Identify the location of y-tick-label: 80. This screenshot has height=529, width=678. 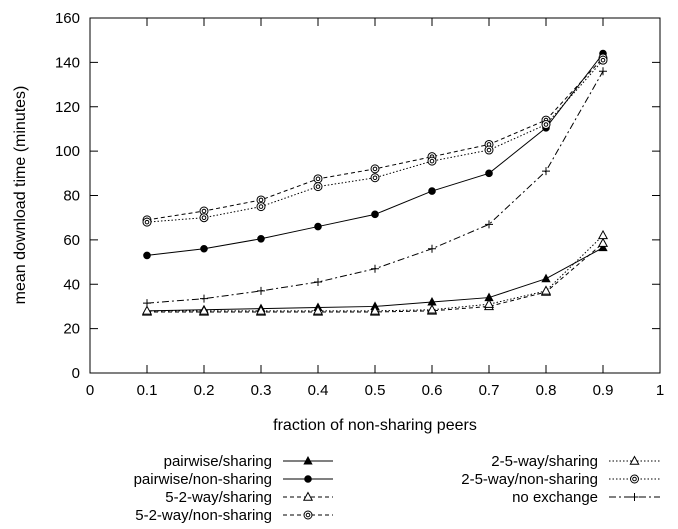
(71, 196).